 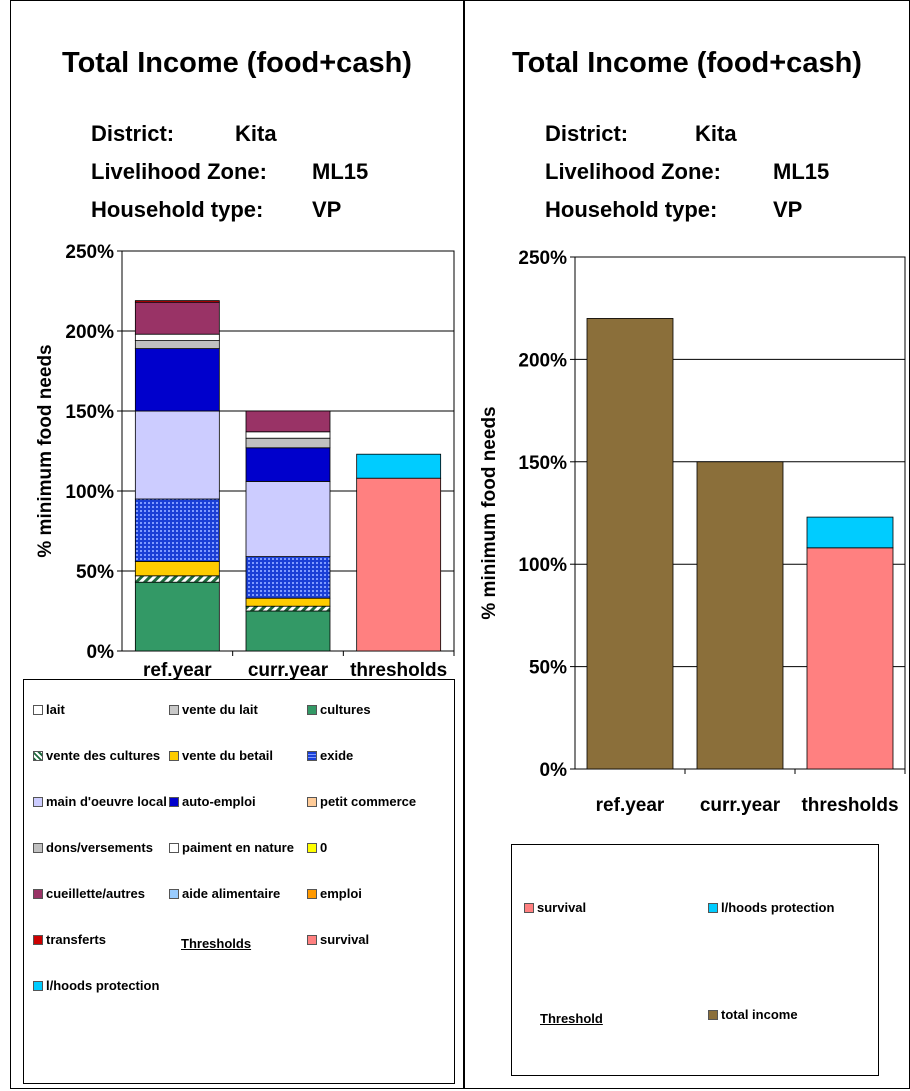 I want to click on legend-label: emploi, so click(x=341, y=893).